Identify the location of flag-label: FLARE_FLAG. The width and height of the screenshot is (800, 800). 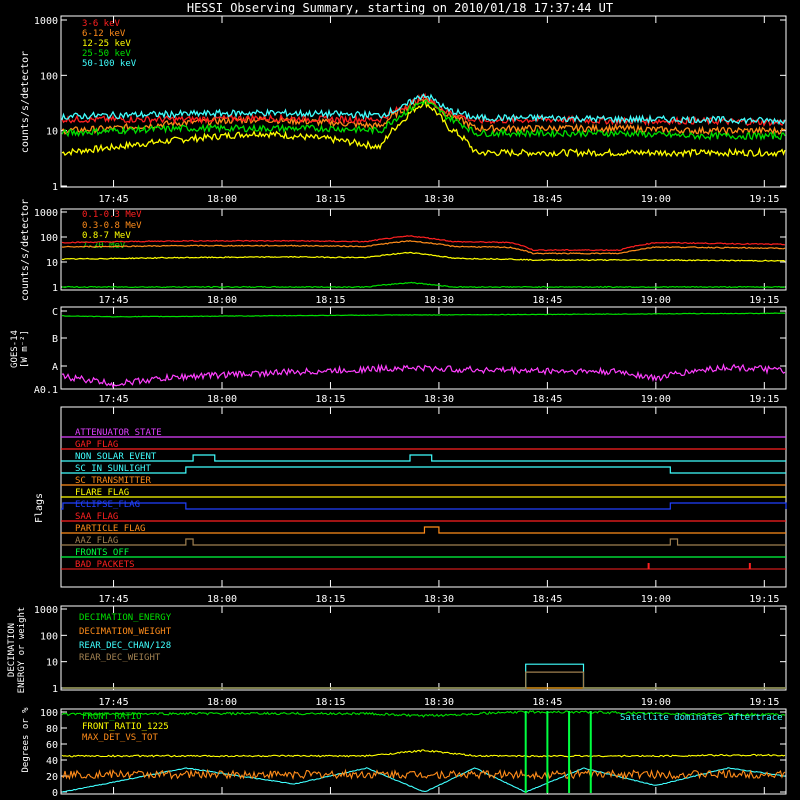
(102, 493).